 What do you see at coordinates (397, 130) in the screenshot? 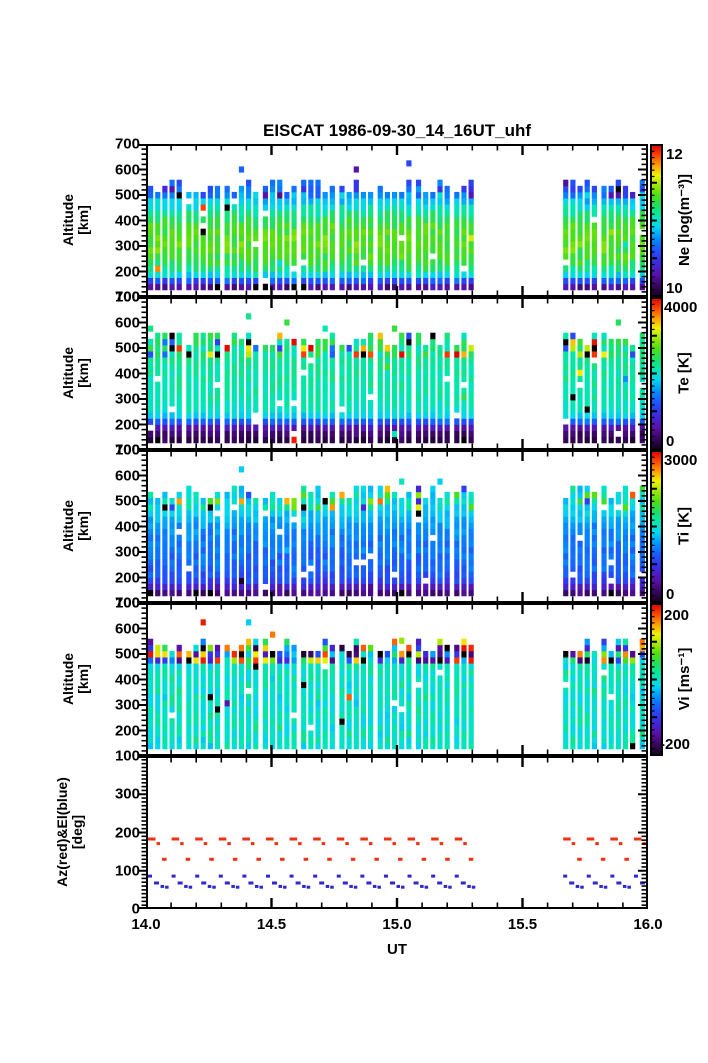
I see `chart-title: EISCAT 1986-09-30_14_16UT_uhf` at bounding box center [397, 130].